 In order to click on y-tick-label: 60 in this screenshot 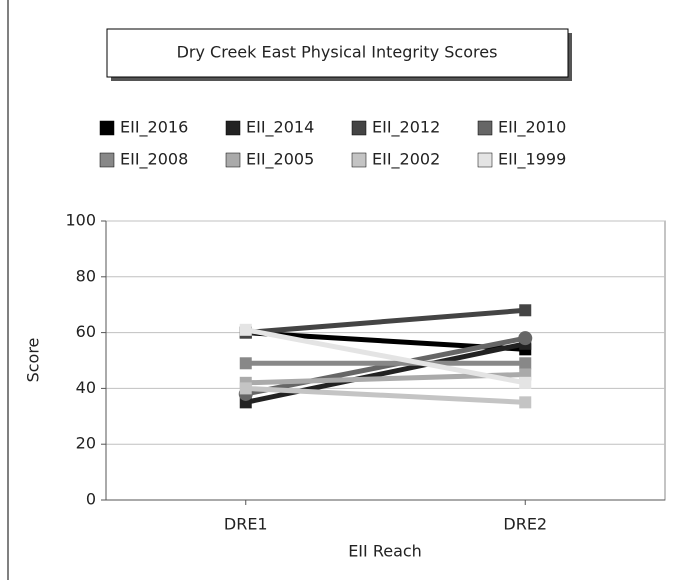, I will do `click(86, 331)`.